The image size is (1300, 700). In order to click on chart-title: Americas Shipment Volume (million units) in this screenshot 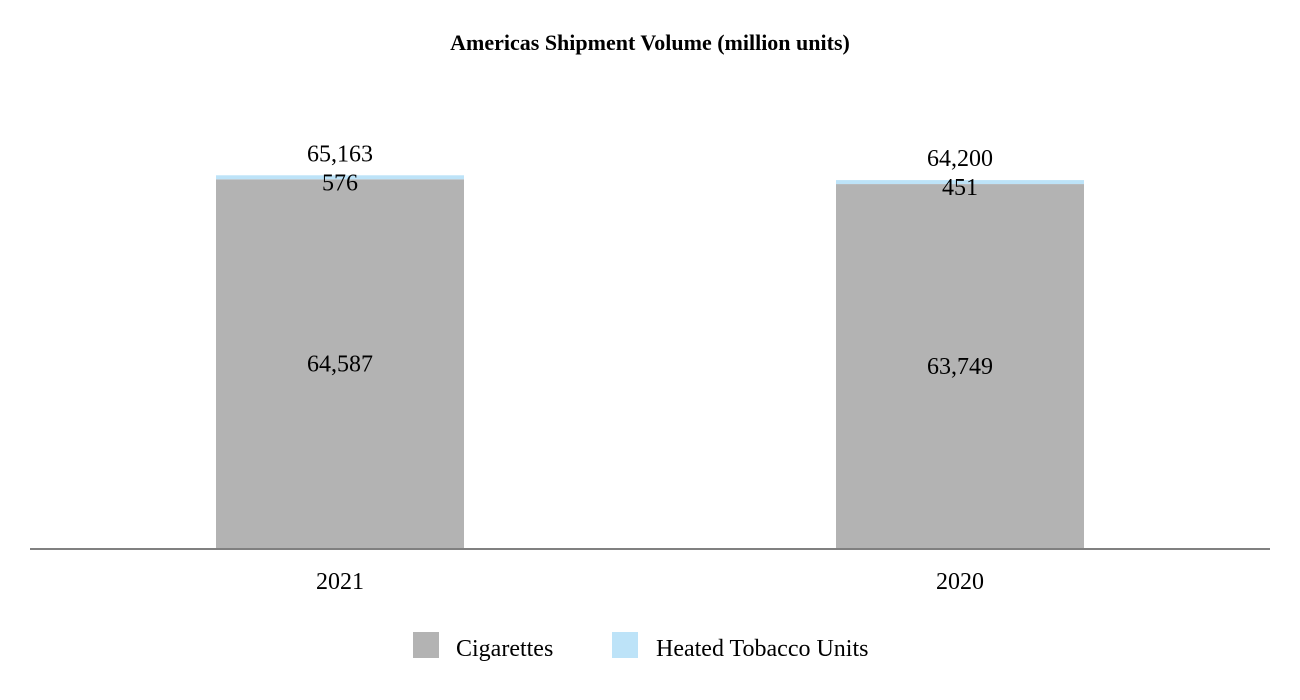, I will do `click(650, 42)`.